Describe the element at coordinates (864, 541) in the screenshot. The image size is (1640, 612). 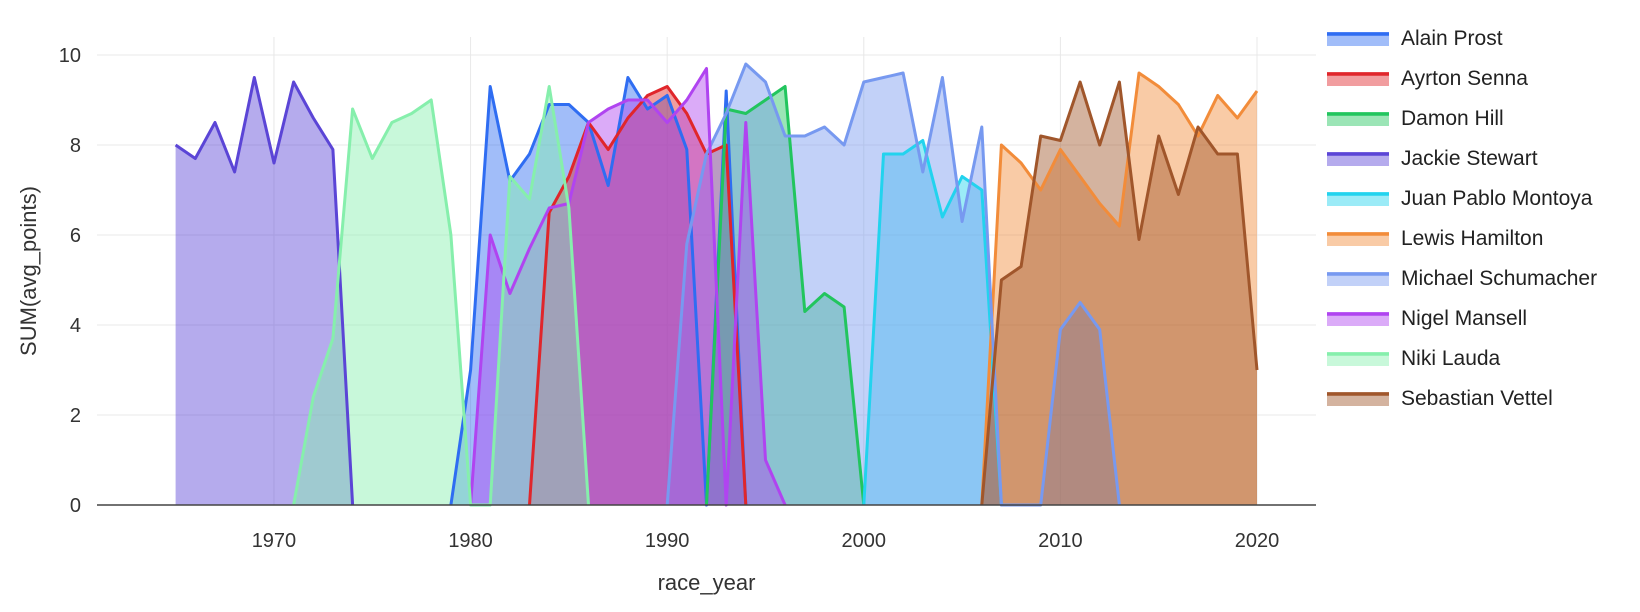
I see `x-tick-label: 2000` at that location.